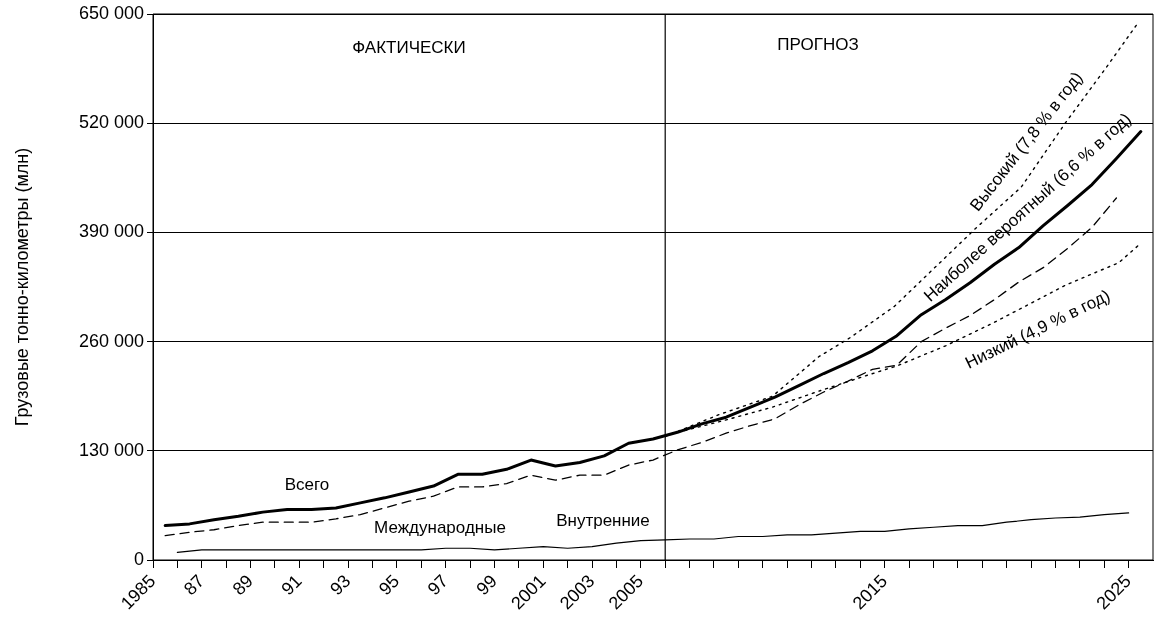  What do you see at coordinates (111, 122) in the screenshot?
I see `y-tick-label: 520 000` at bounding box center [111, 122].